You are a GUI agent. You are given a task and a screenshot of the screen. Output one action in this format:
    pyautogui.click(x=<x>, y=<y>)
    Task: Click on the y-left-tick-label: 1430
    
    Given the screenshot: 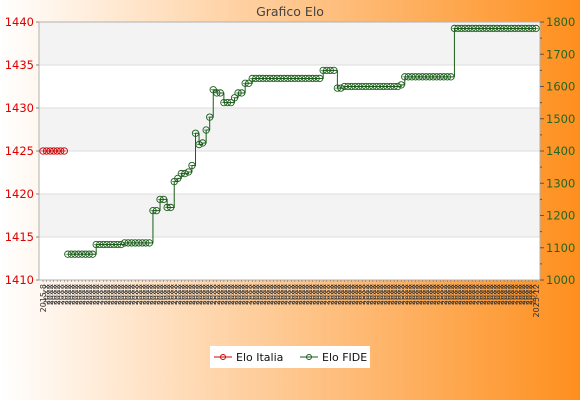 What is the action you would take?
    pyautogui.click(x=19, y=108)
    